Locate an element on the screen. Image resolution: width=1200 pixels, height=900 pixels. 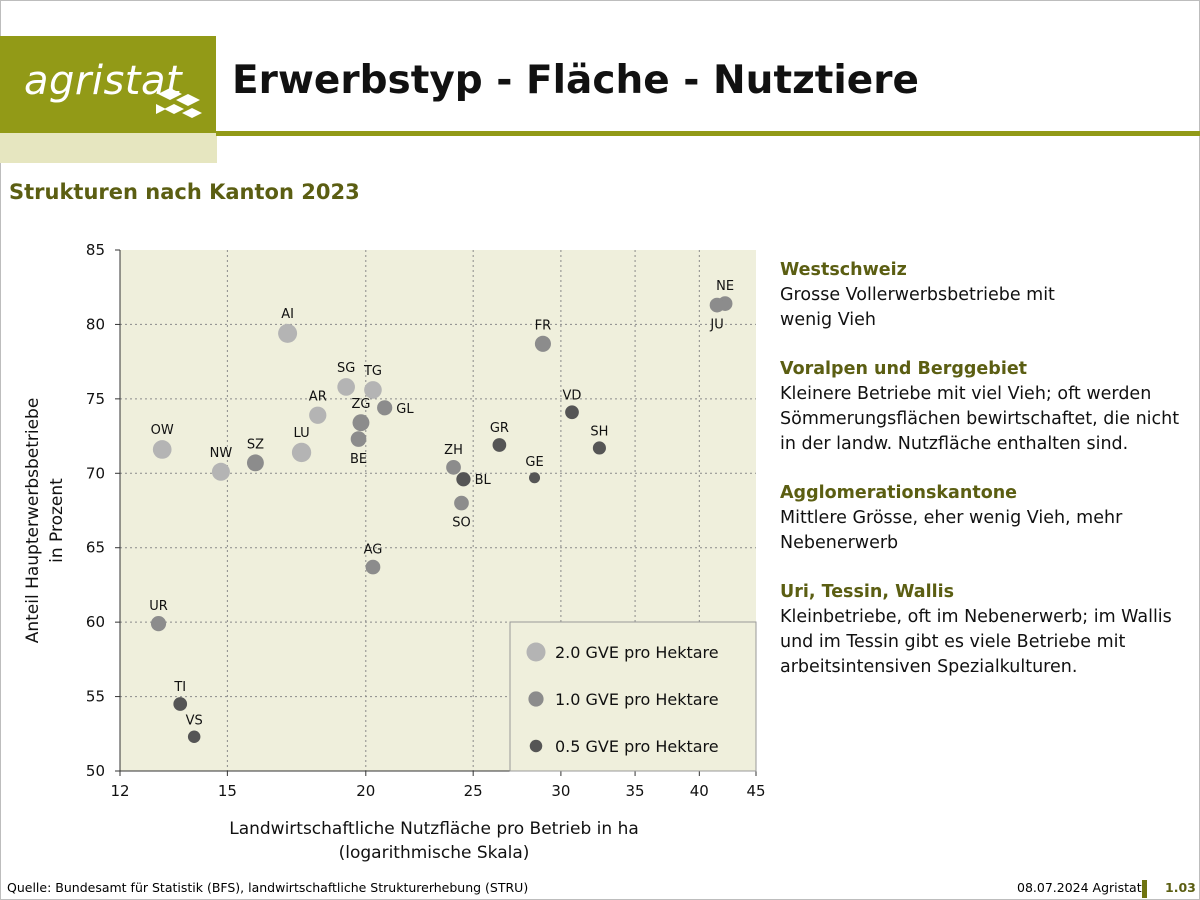
data-label-ur: UR is located at coordinates (158, 606).